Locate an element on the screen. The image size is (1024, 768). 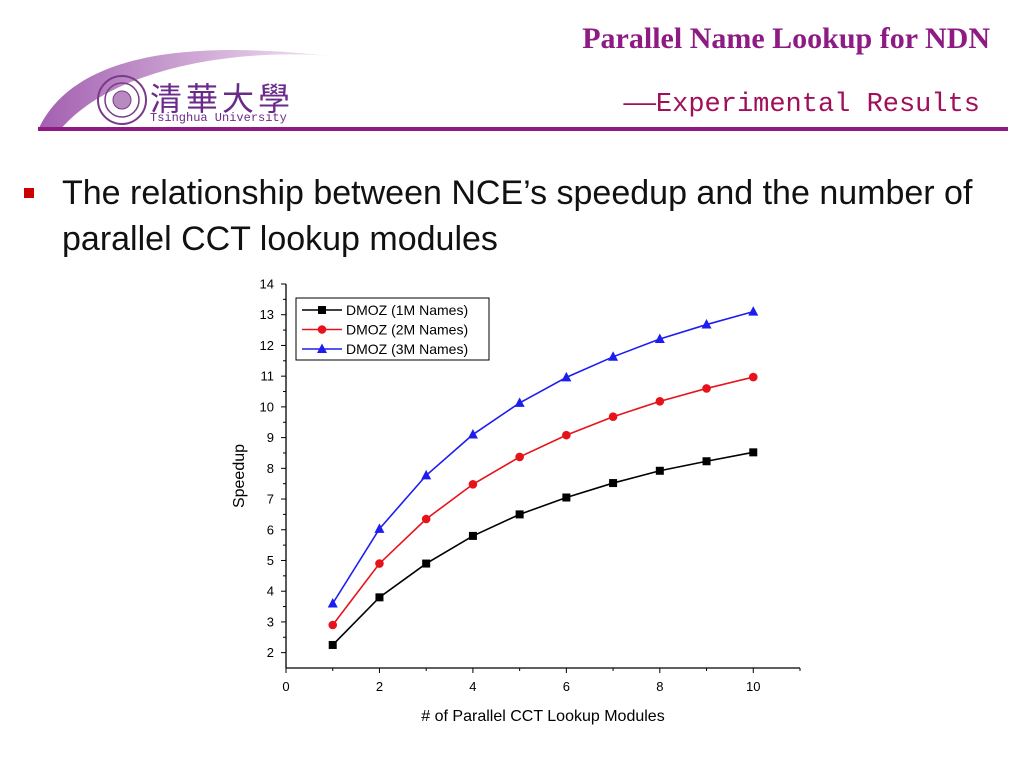
slide-title: Parallel Name Lookup for NDN is located at coordinates (786, 38).